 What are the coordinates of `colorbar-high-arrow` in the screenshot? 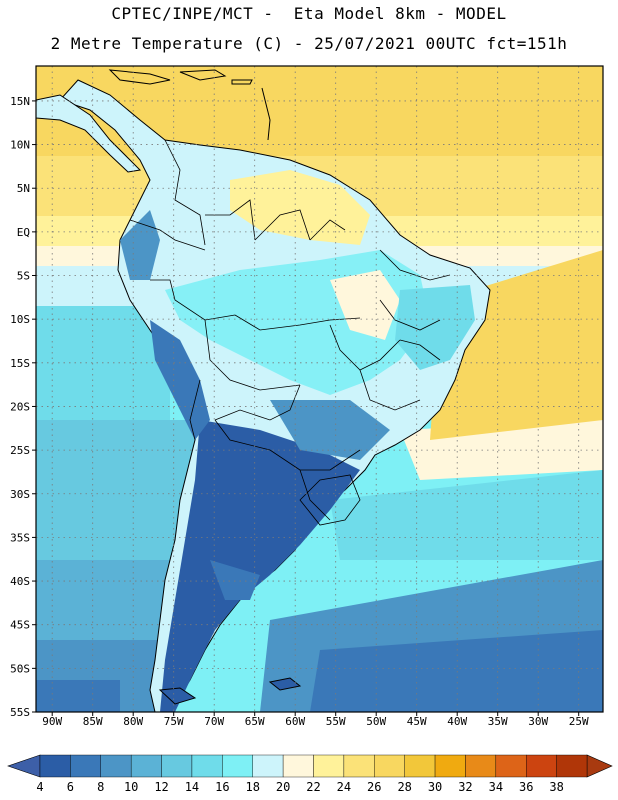 It's located at (599, 766).